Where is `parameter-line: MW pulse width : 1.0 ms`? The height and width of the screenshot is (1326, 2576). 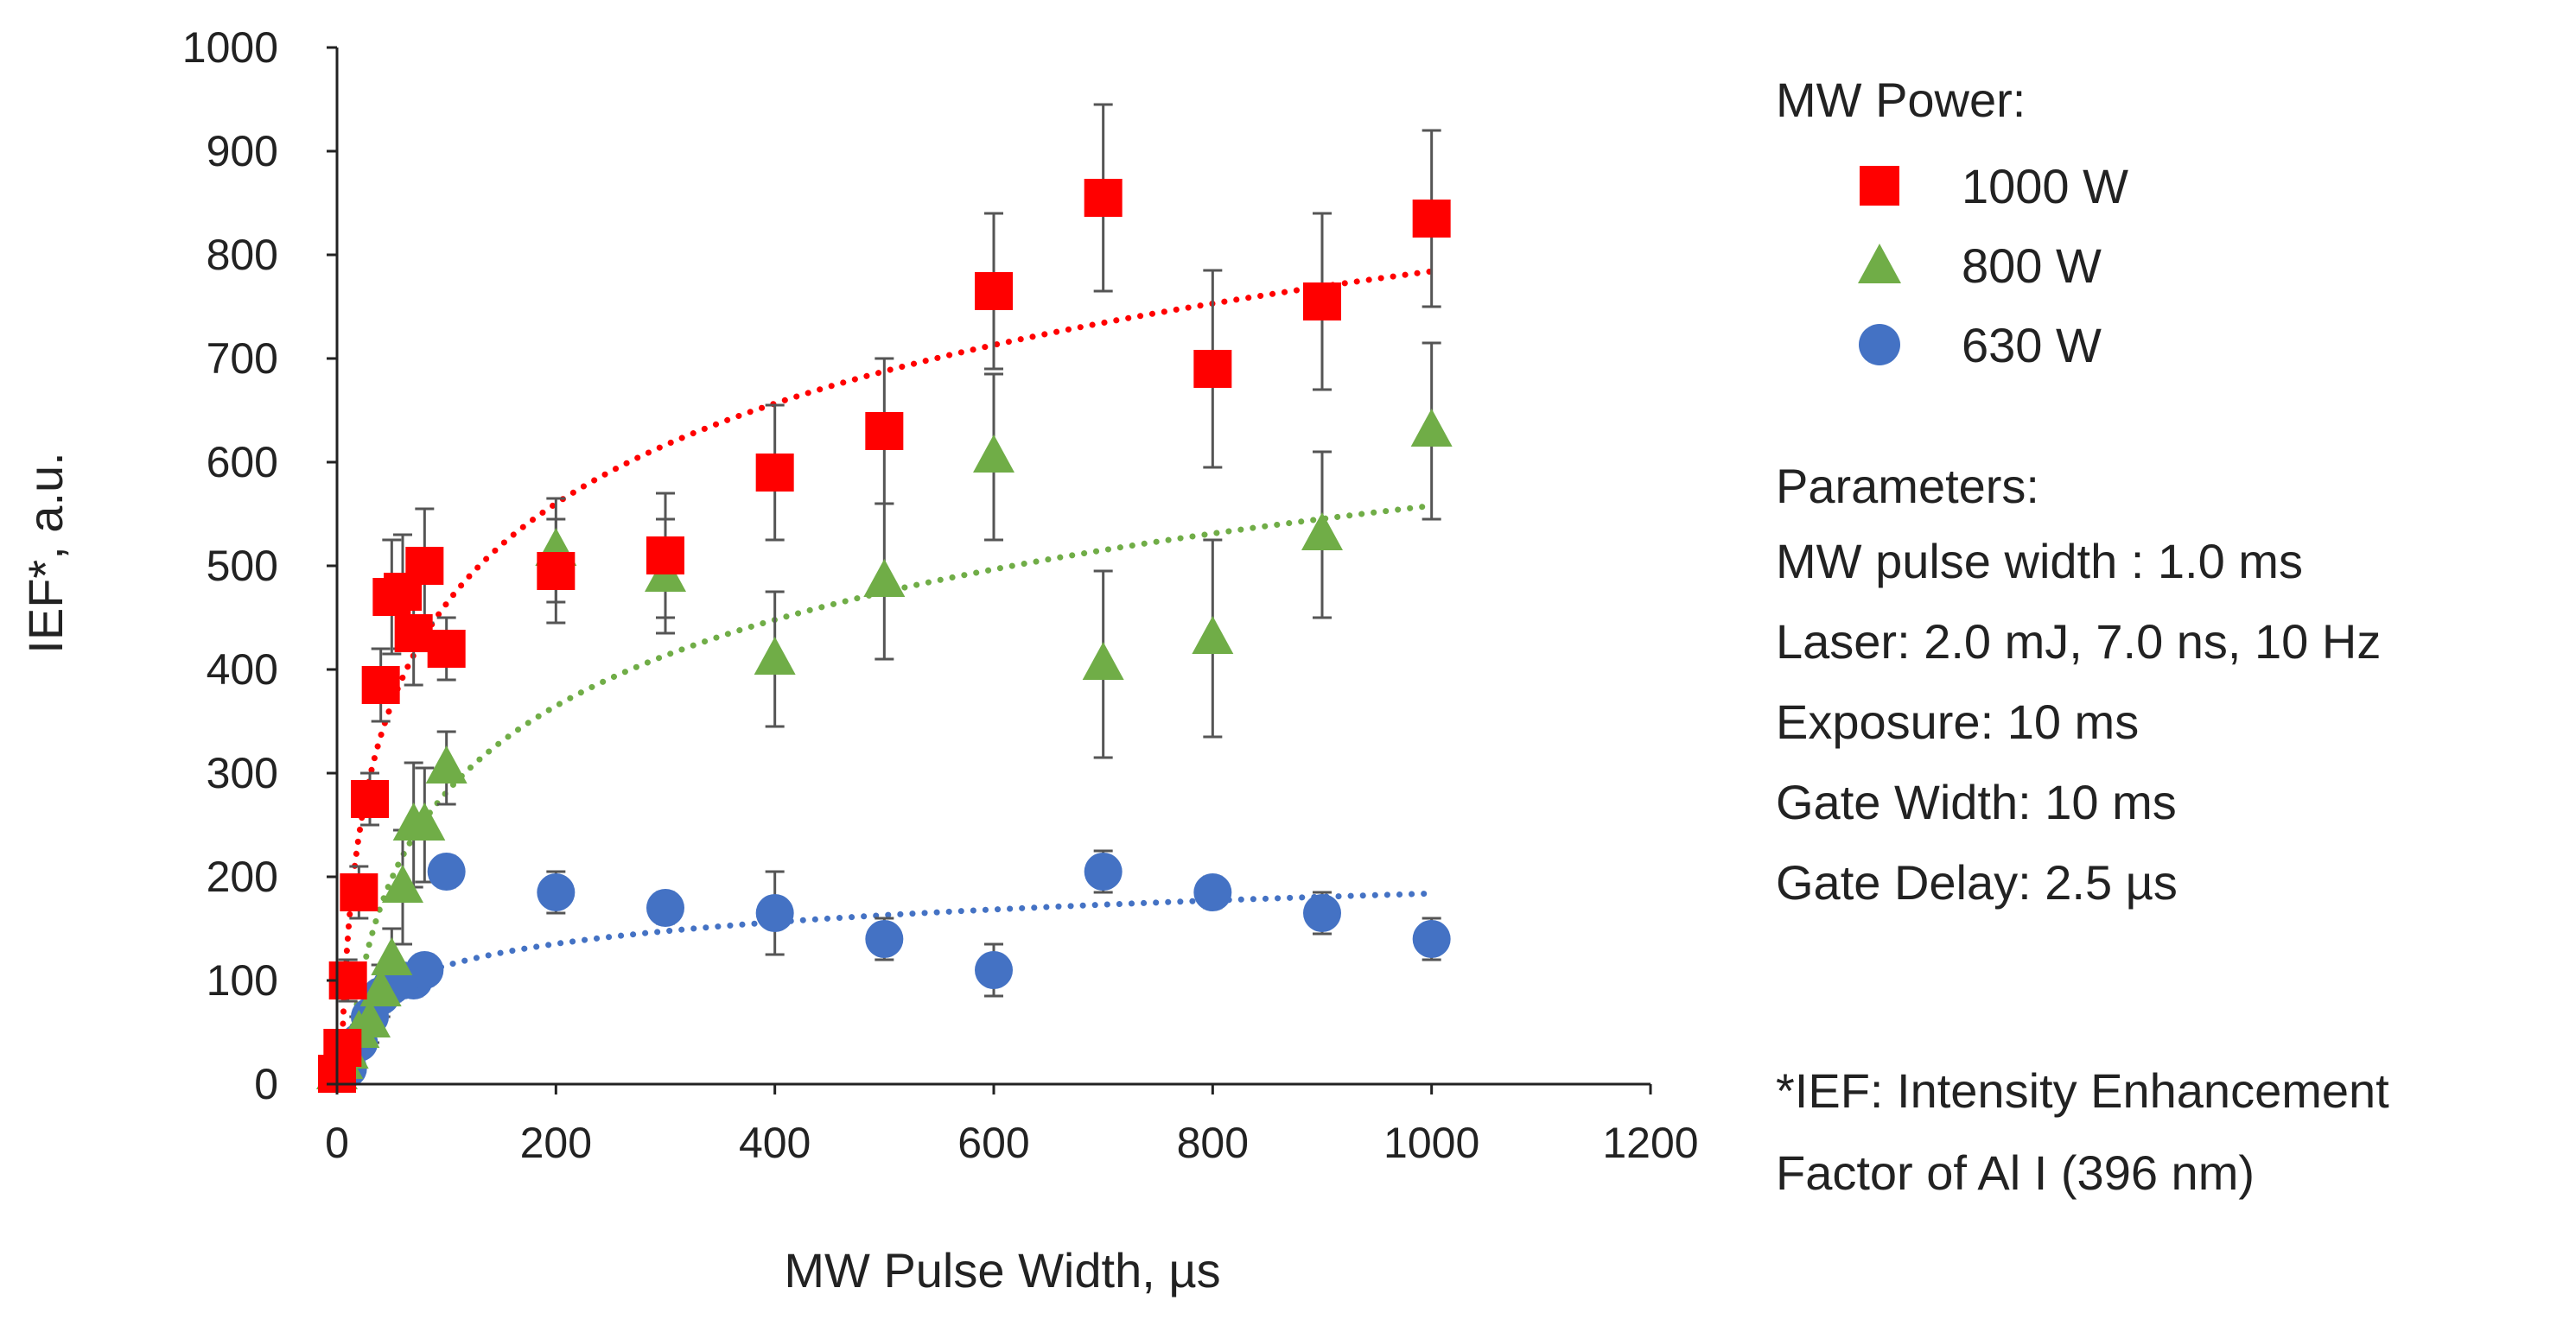
parameter-line: MW pulse width : 1.0 ms is located at coordinates (2040, 561).